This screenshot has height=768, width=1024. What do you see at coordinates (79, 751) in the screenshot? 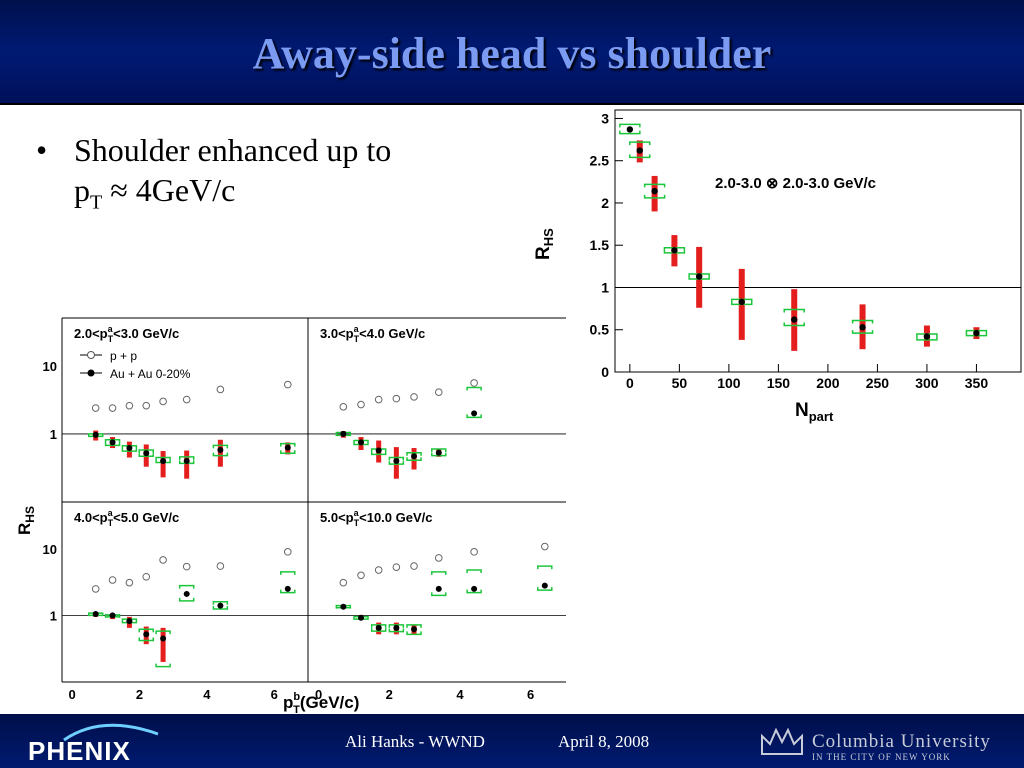
I see `phenix-logo: PHENIX` at bounding box center [79, 751].